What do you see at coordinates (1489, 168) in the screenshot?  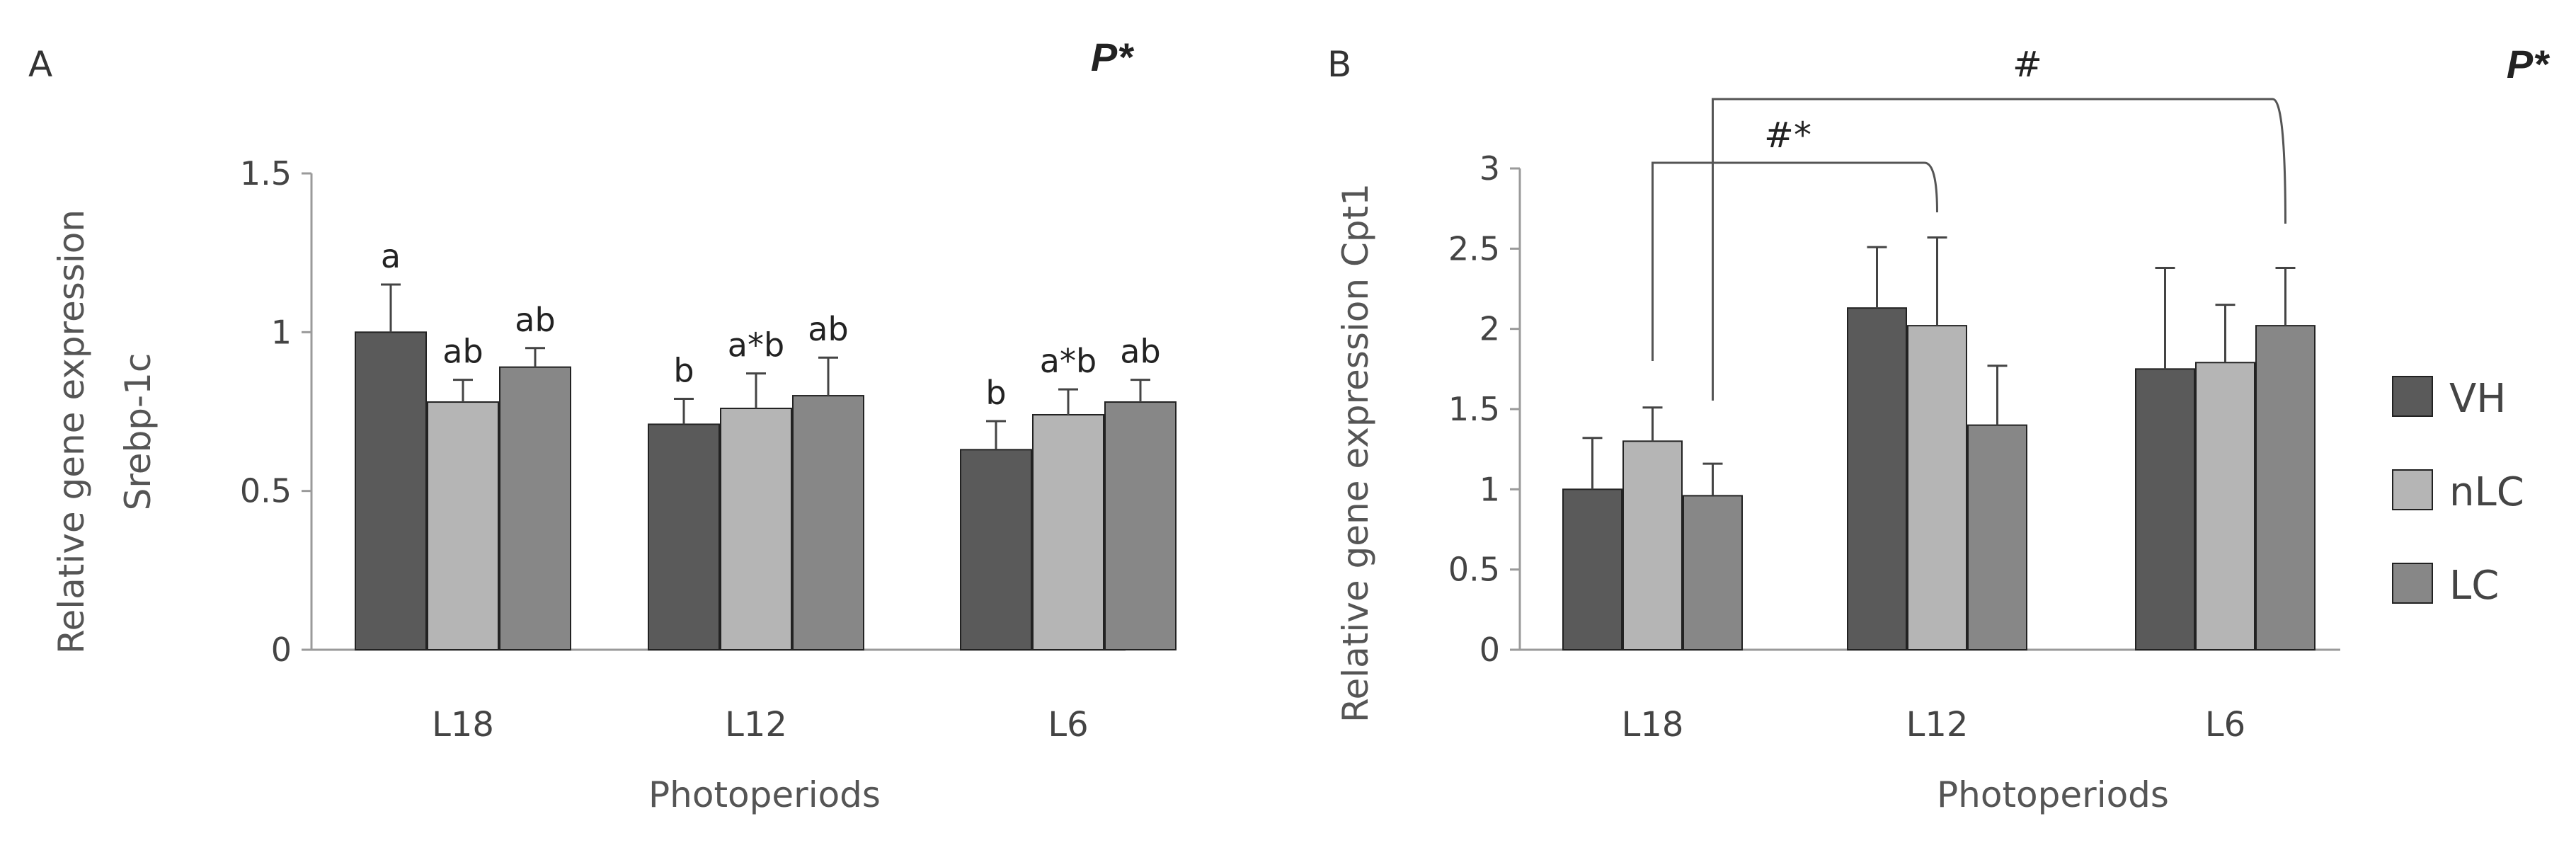 I see `panel-b-y-tick-label: 3` at bounding box center [1489, 168].